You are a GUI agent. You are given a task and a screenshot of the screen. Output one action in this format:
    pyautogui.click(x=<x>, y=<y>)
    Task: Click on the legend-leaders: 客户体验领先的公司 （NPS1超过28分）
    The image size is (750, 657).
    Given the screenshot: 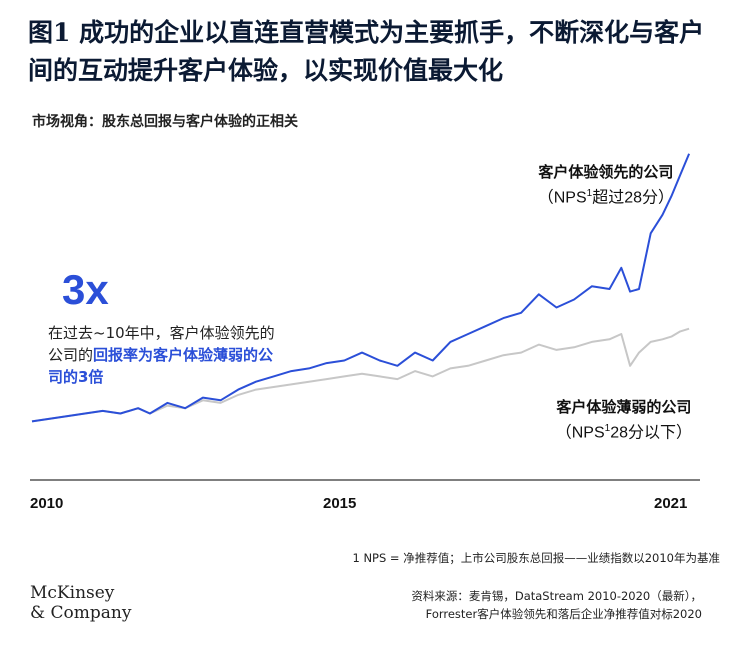 What is the action you would take?
    pyautogui.click(x=606, y=185)
    